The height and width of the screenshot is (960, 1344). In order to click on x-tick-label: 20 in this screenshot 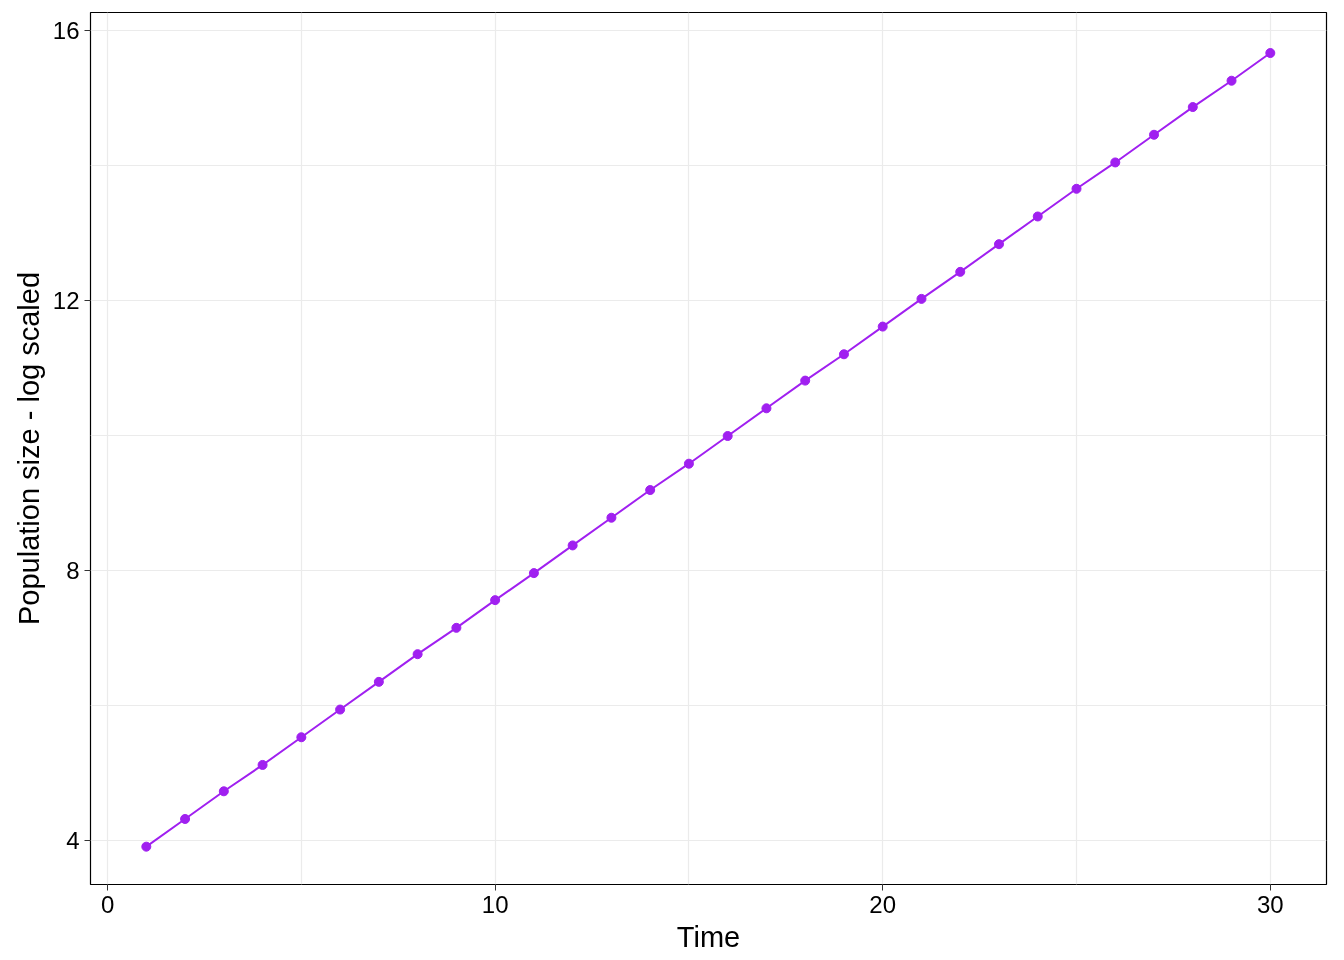, I will do `click(883, 904)`.